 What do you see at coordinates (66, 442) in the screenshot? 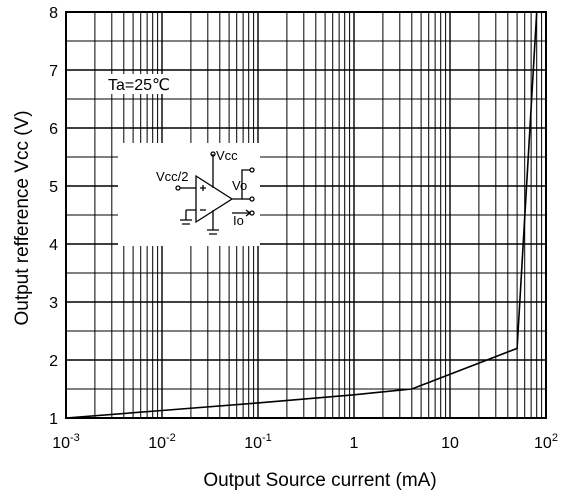
I see `x-tick-label: 10⁻³` at bounding box center [66, 442].